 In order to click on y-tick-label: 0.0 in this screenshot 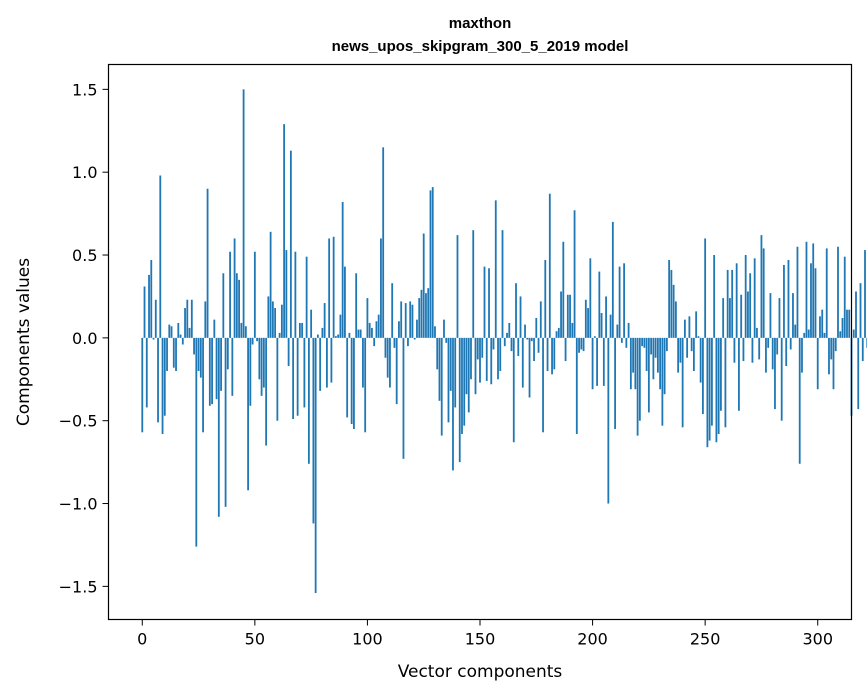, I will do `click(84, 338)`.